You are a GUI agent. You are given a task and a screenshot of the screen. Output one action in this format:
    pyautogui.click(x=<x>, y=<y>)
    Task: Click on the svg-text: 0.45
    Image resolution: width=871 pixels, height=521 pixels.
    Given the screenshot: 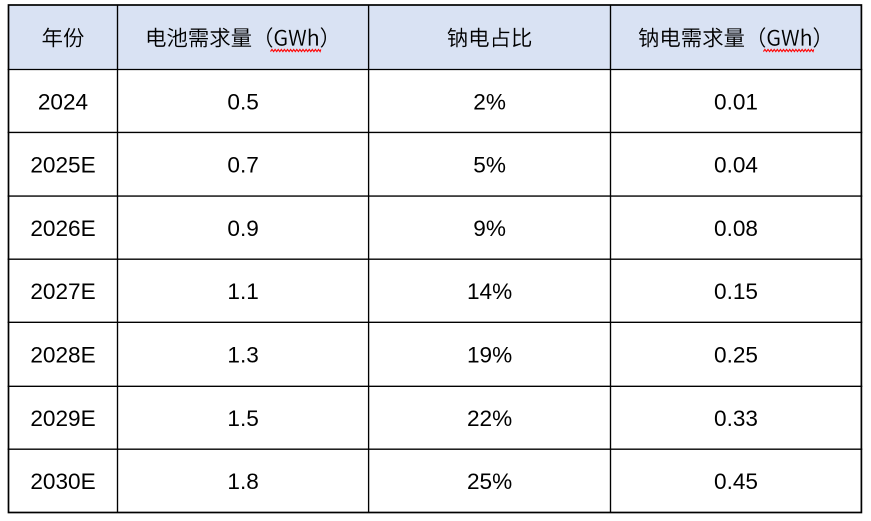 What is the action you would take?
    pyautogui.click(x=736, y=481)
    